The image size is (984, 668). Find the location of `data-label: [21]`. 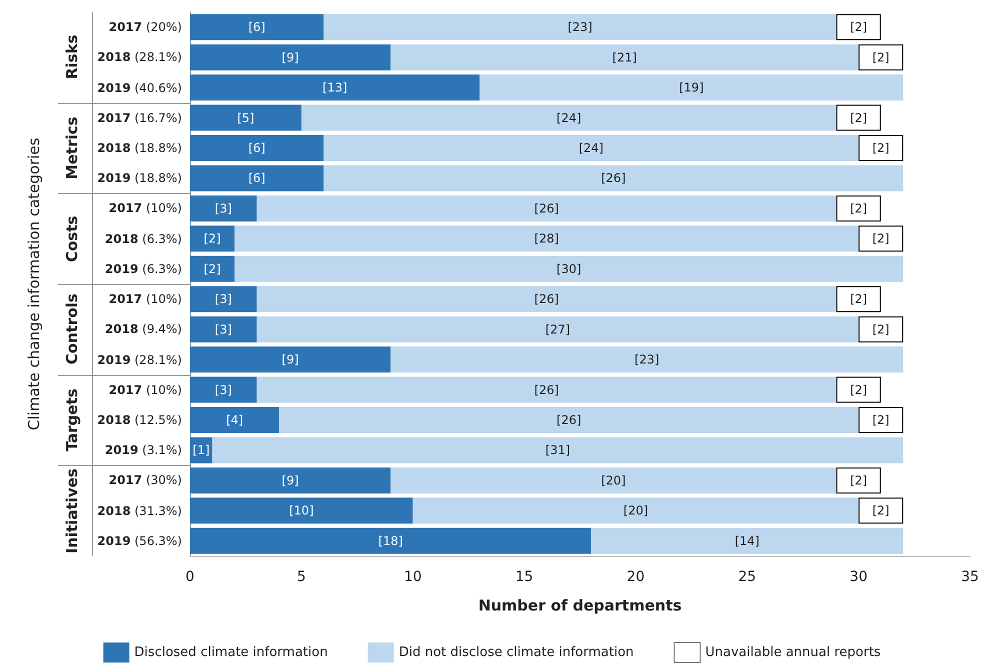

data-label: [21] is located at coordinates (624, 57).